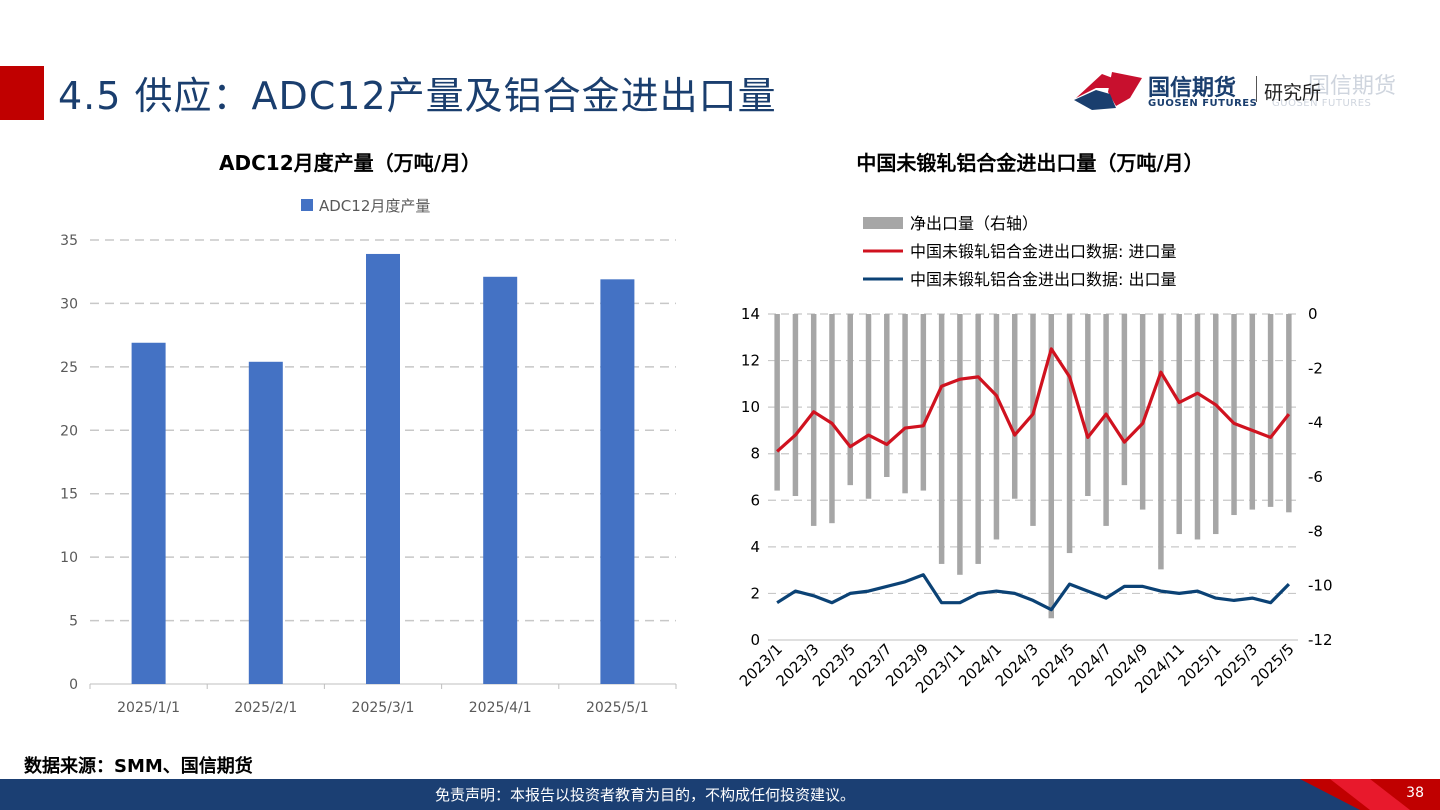 The width and height of the screenshot is (1440, 810). I want to click on net-export-bar-2025/4, so click(1270, 410).